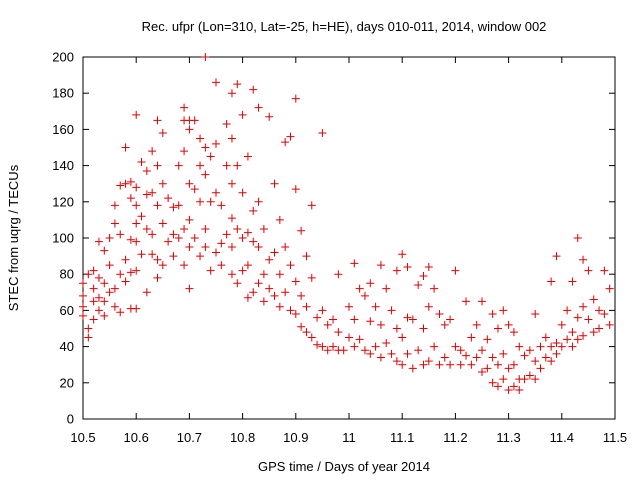 The height and width of the screenshot is (480, 640). I want to click on y-tick-label: 80, so click(67, 274).